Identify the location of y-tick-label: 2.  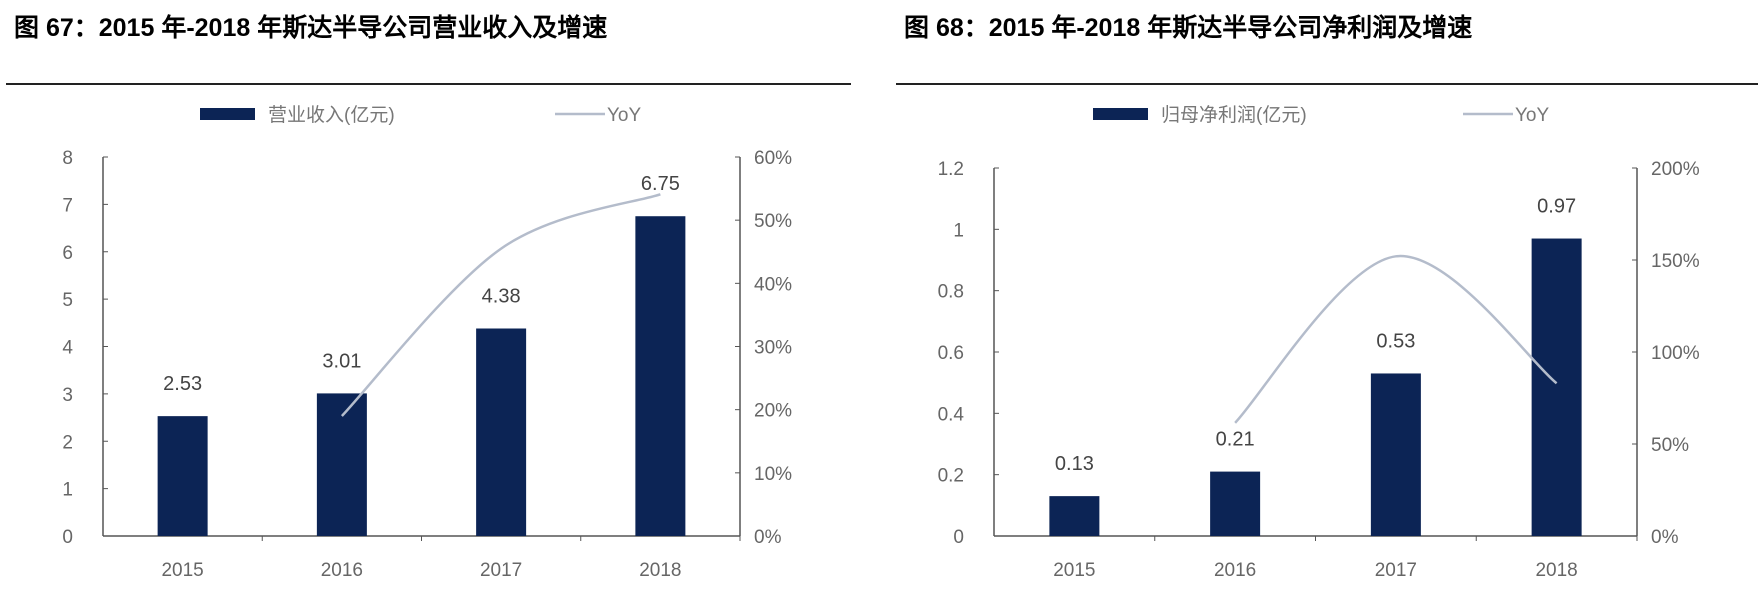
(67, 442).